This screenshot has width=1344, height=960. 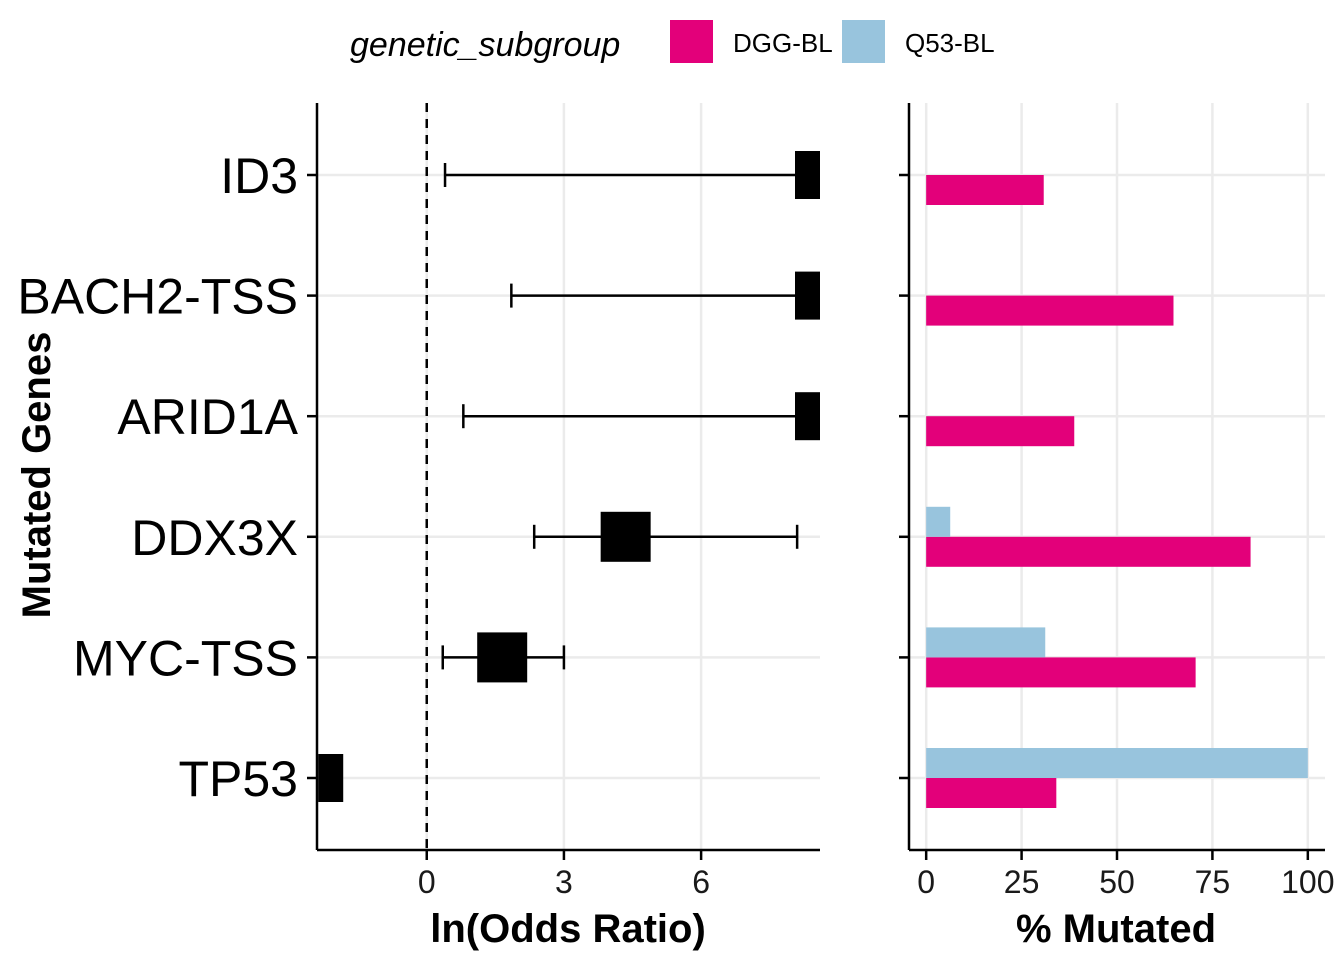 I want to click on bar-x-axis-title: % Mutated, so click(x=1116, y=929).